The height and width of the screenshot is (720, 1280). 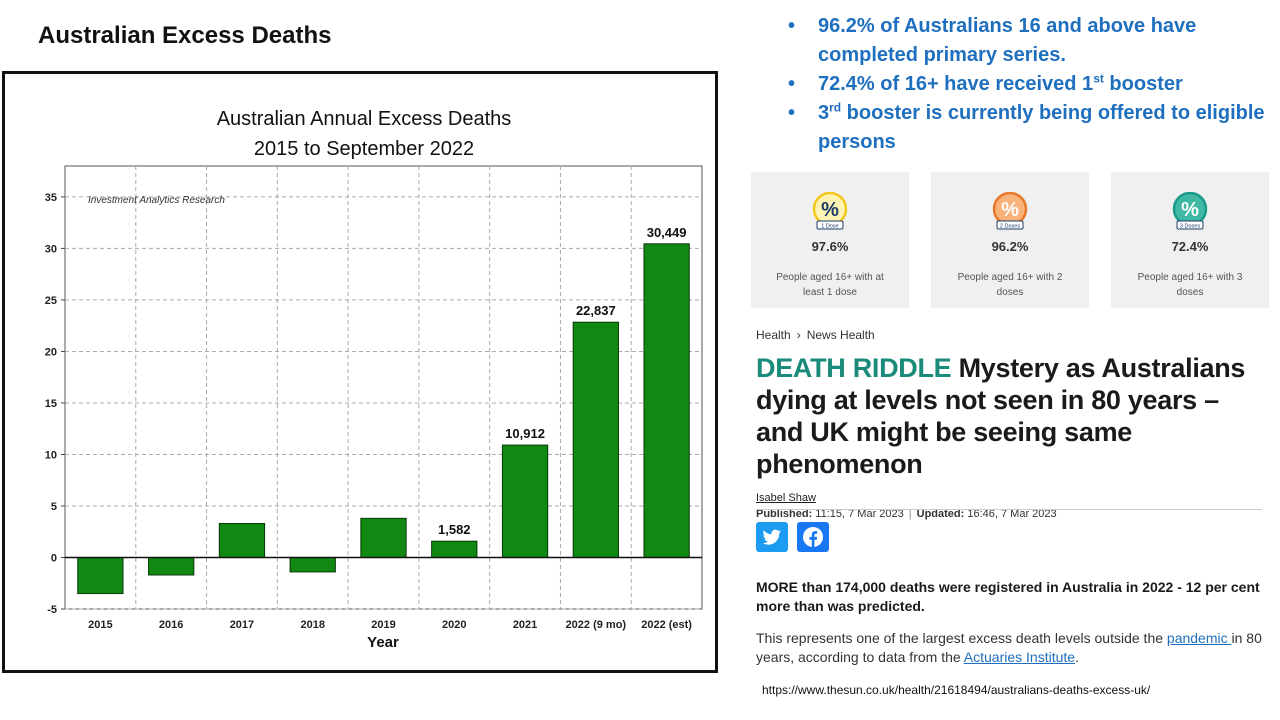 I want to click on x-tick-label: 2020, so click(x=454, y=625).